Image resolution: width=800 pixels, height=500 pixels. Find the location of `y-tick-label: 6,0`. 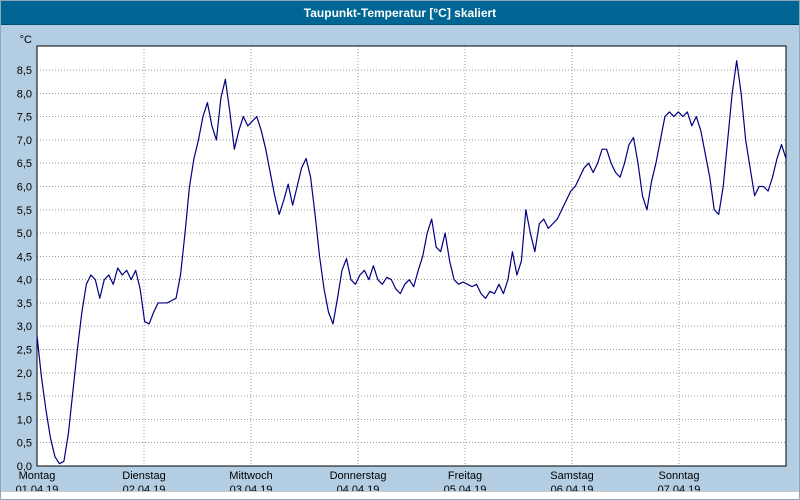

y-tick-label: 6,0 is located at coordinates (24, 187).